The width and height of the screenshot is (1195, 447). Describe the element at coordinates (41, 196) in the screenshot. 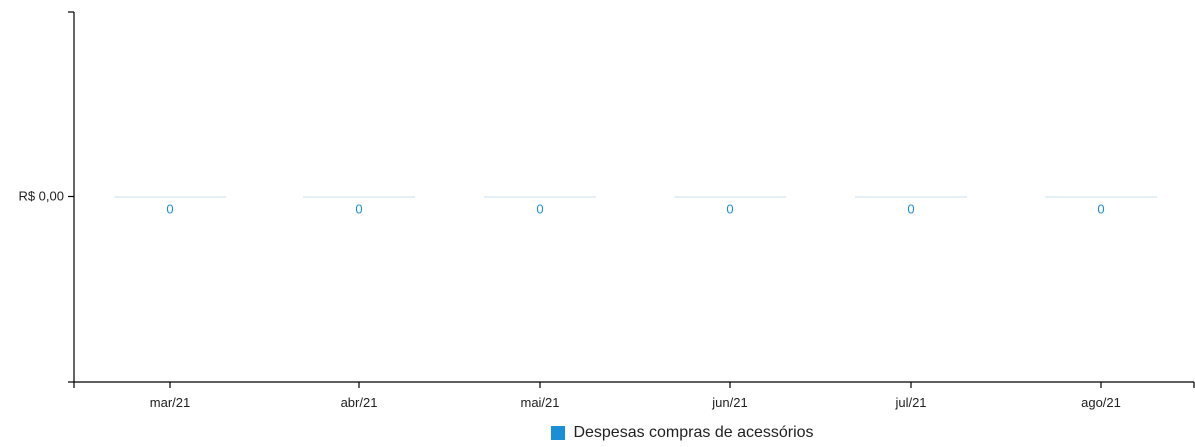

I see `y-tick-label: R$ 0,00` at that location.